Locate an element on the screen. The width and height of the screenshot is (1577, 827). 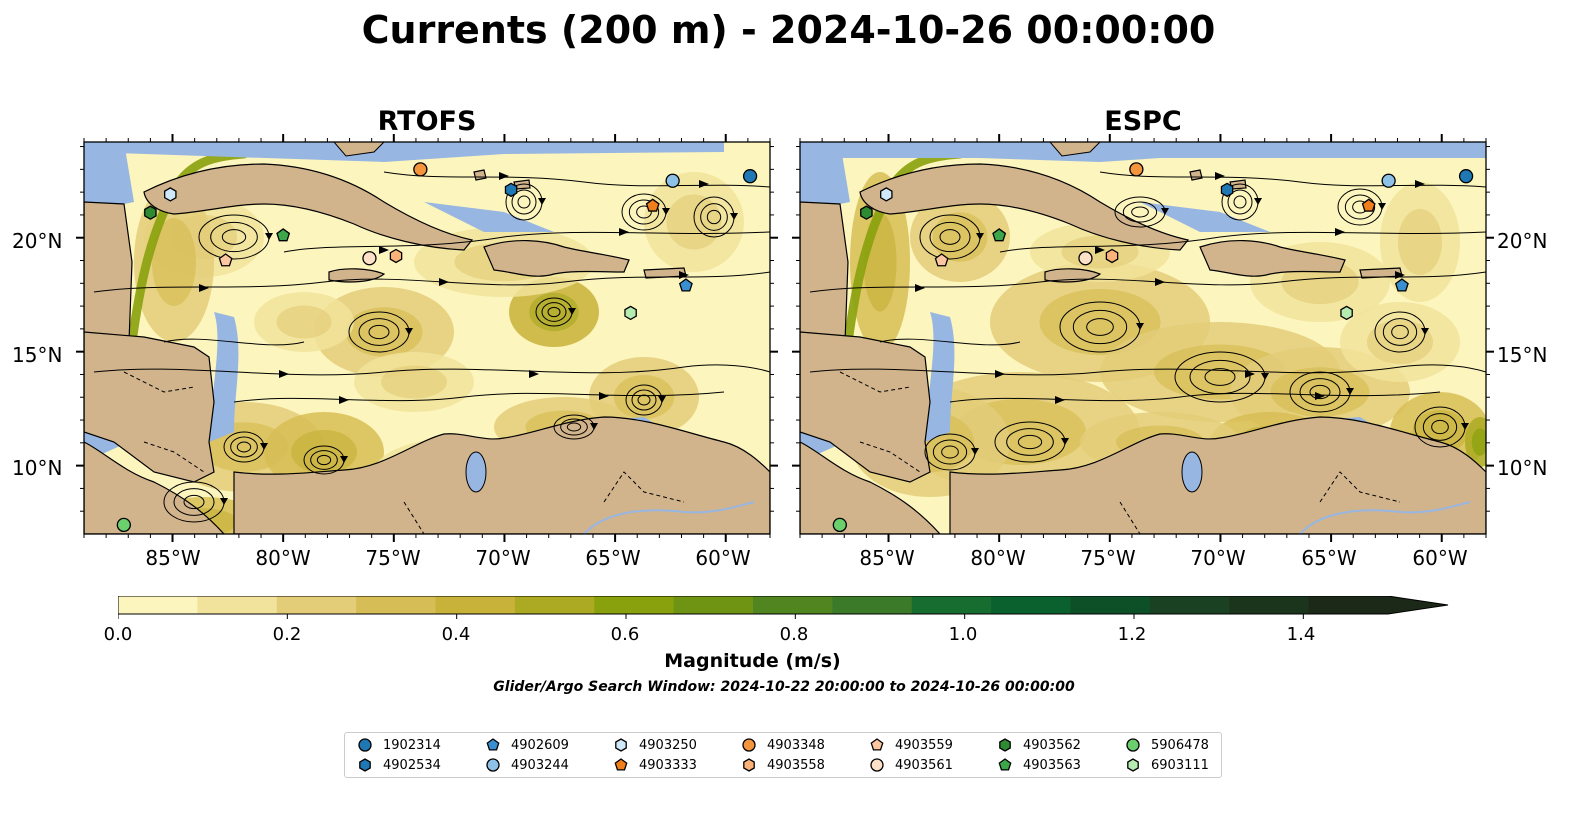
legend-item: 1902314 is located at coordinates (399, 745).